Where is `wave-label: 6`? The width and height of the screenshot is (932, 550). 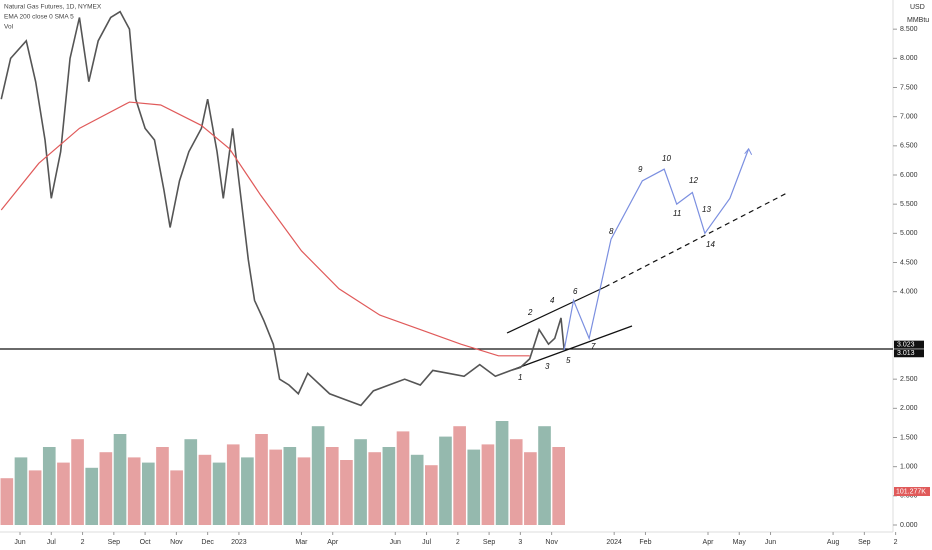
wave-label: 6 is located at coordinates (575, 291).